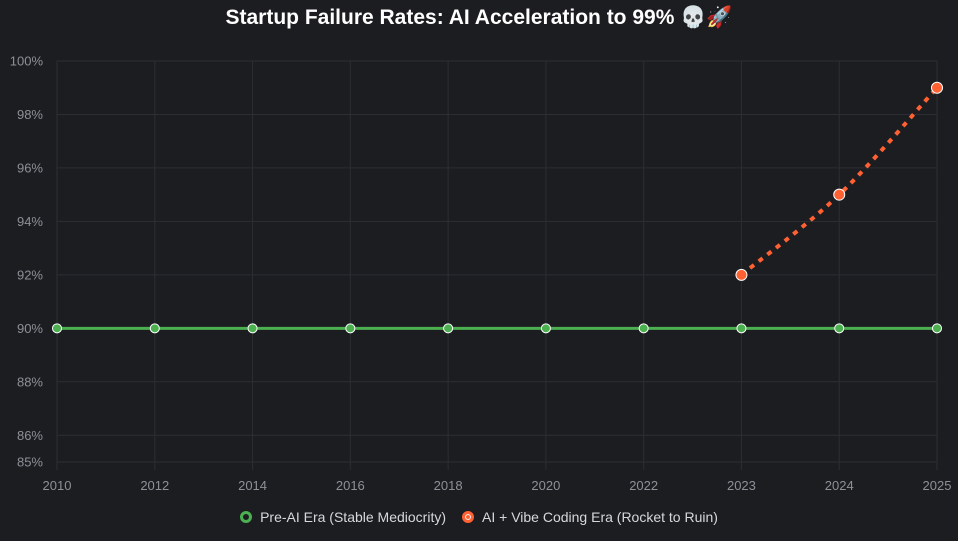 Image resolution: width=958 pixels, height=541 pixels. Describe the element at coordinates (448, 485) in the screenshot. I see `x-tick-label: 2018` at that location.